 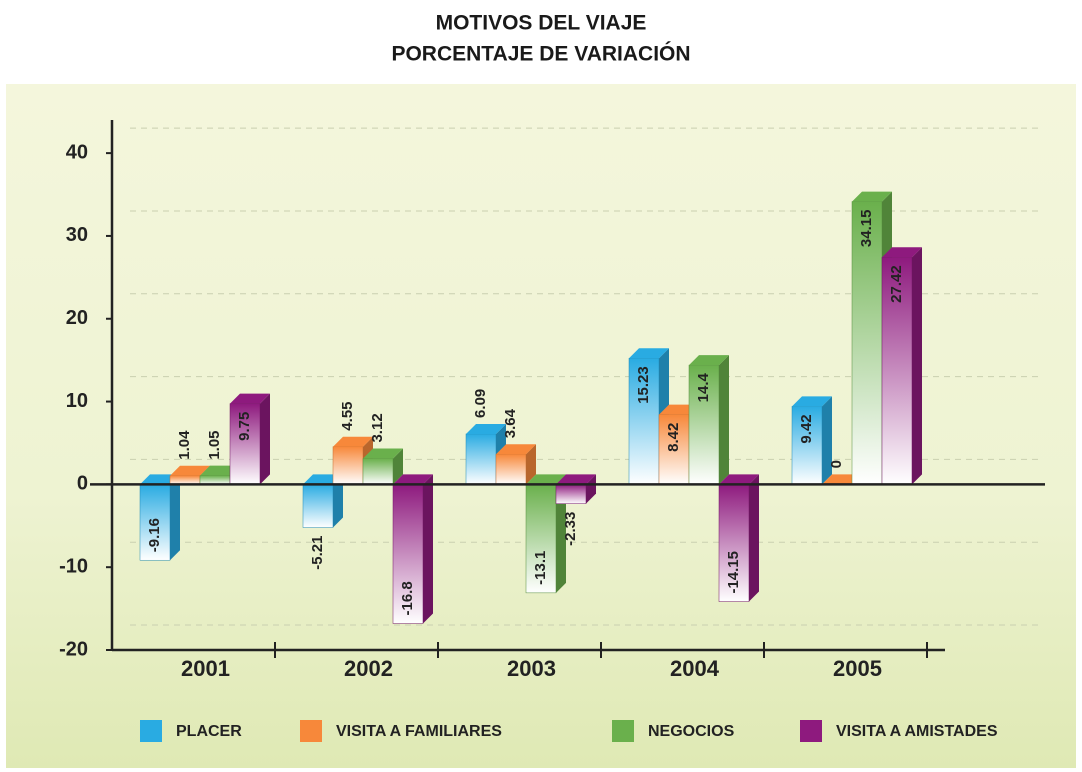 I want to click on chart-subtitle: PORCENTAJE DE VARIACIÓN, so click(x=540, y=54).